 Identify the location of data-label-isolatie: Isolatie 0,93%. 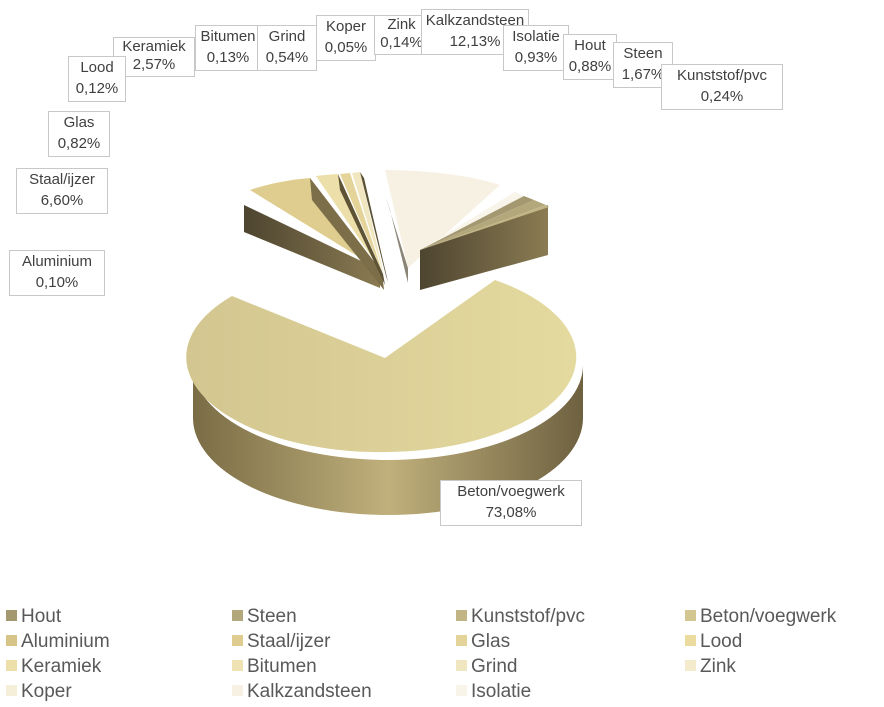
(536, 48).